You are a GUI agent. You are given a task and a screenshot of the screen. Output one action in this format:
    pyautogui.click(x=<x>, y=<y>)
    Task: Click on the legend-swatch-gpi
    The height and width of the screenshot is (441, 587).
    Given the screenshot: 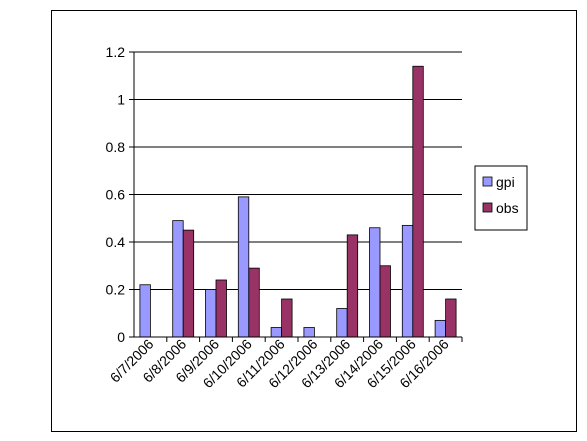 What is the action you would take?
    pyautogui.click(x=487, y=181)
    